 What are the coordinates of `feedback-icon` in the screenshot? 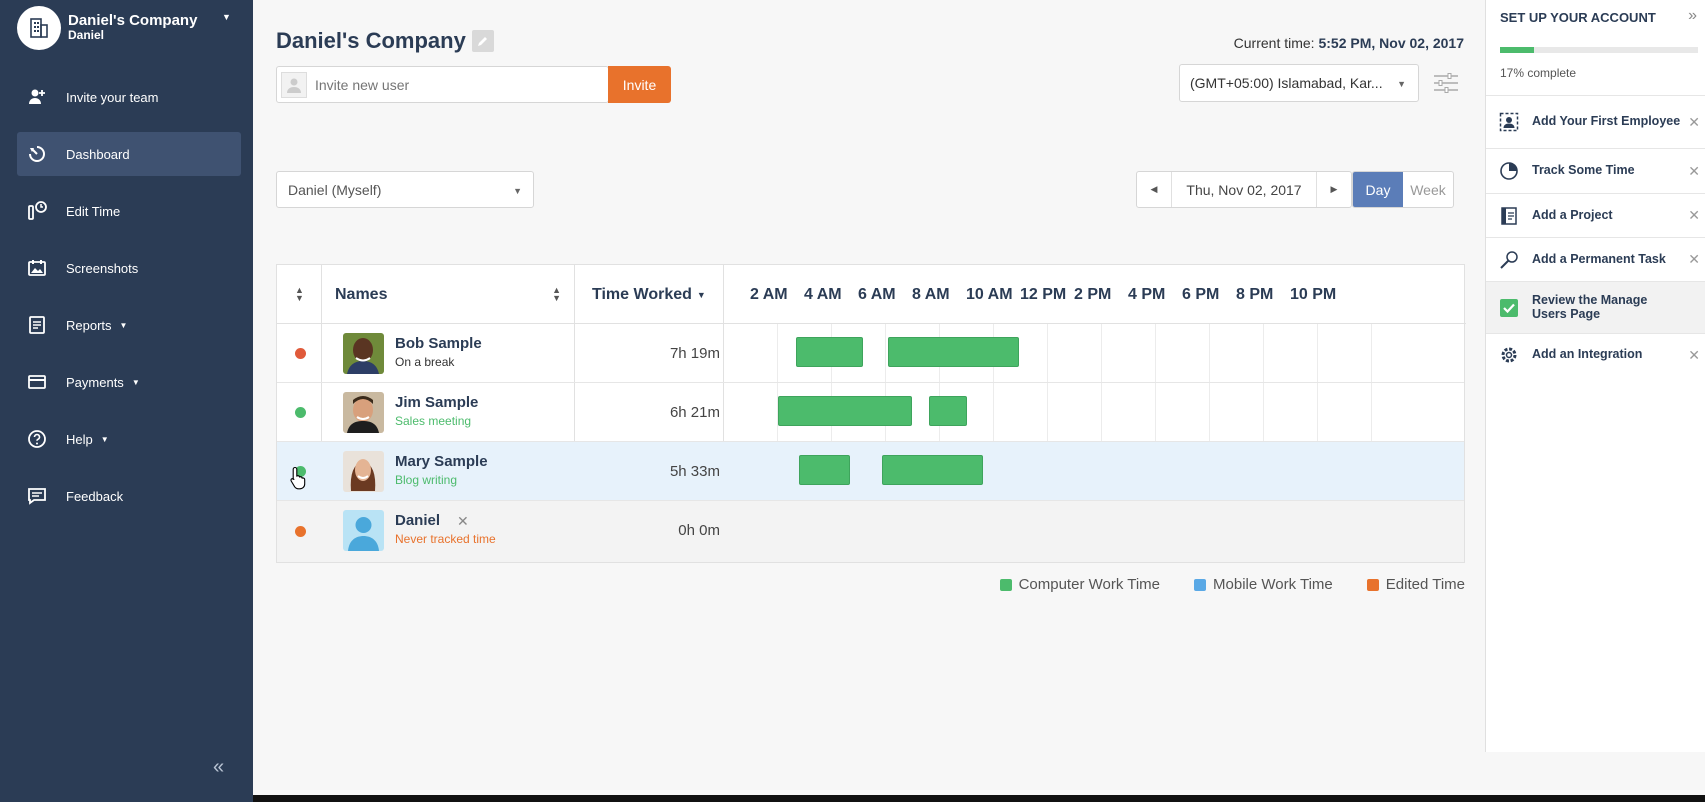 It's located at (37, 496).